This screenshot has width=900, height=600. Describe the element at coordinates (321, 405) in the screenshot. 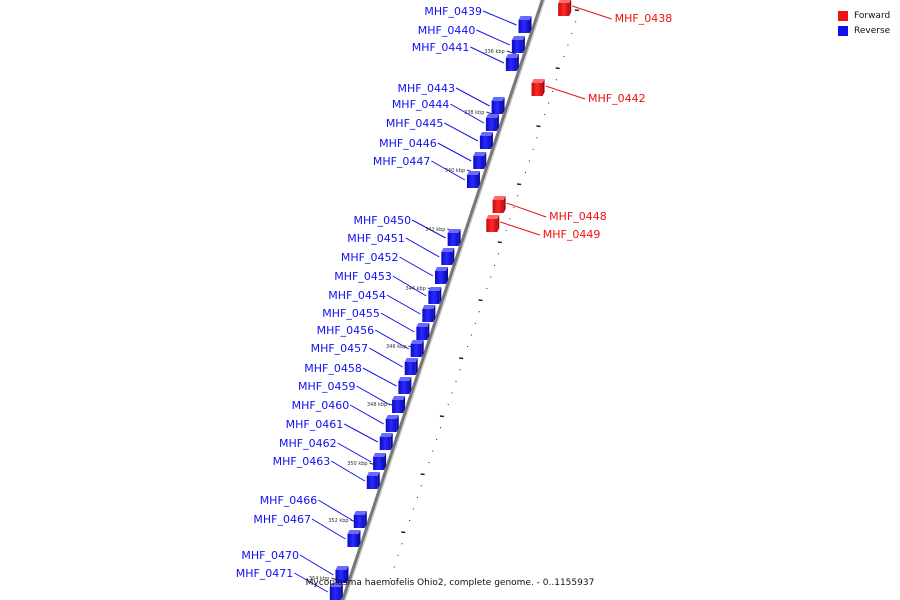

I see `gene-label: MHF_0460` at that location.